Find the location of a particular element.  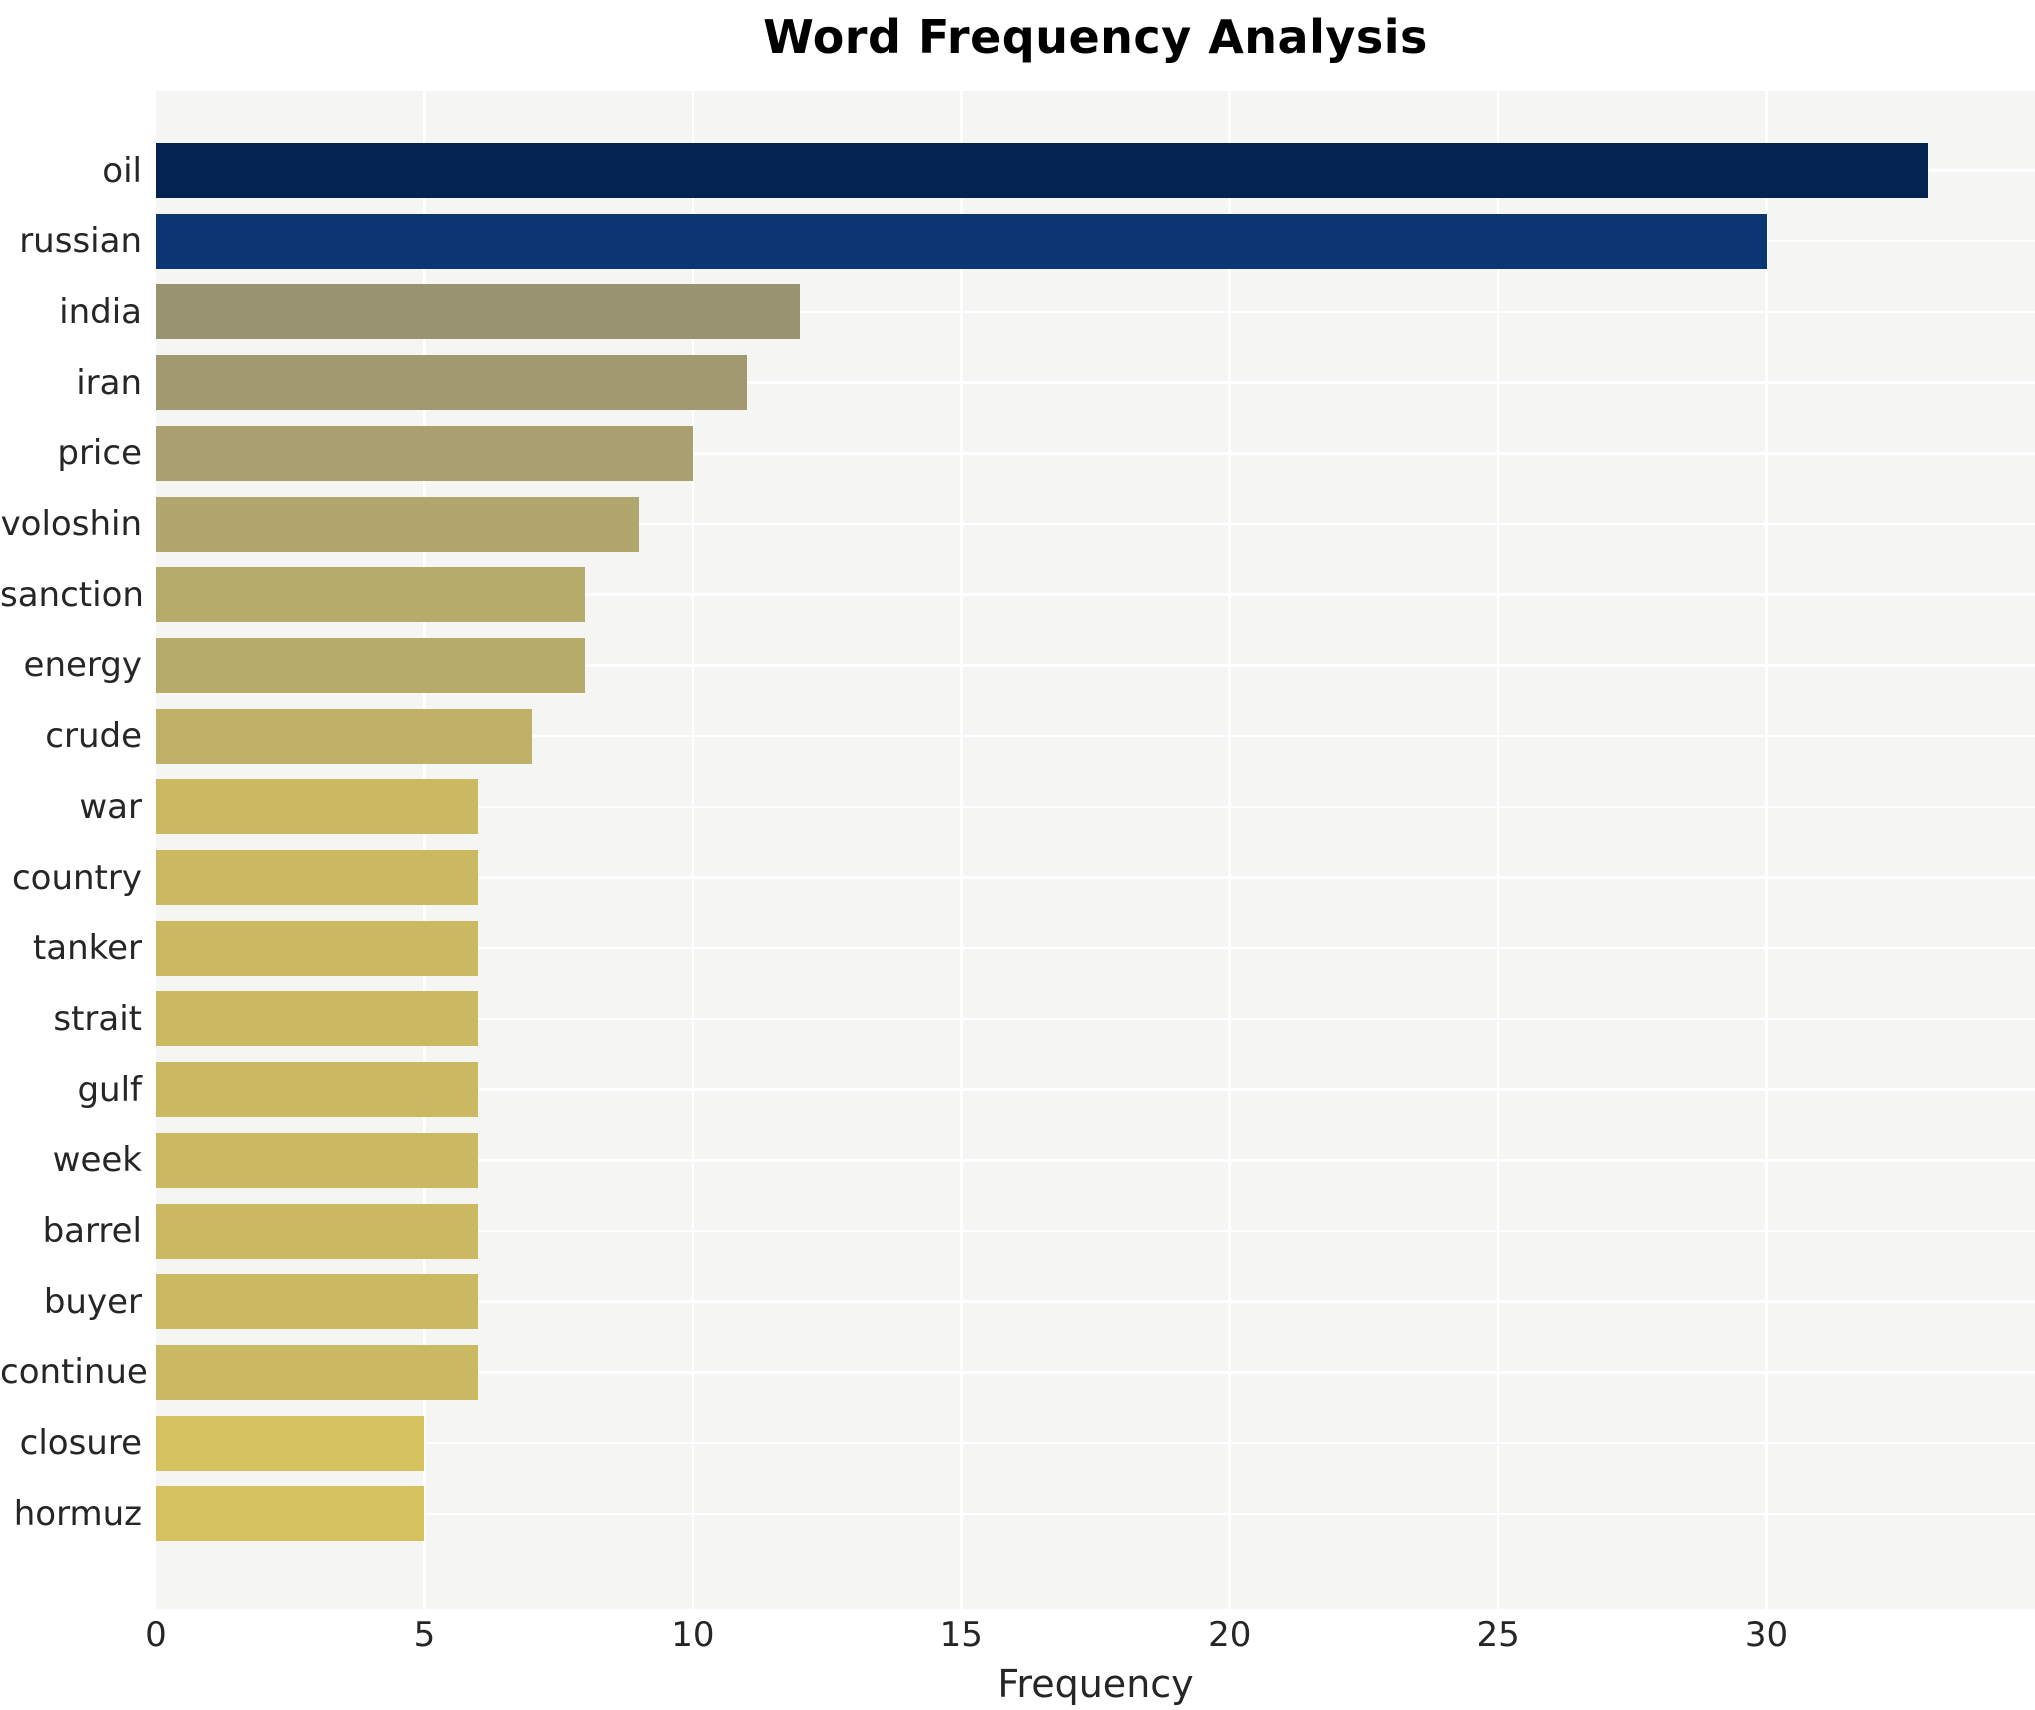

bar-price is located at coordinates (424, 453).